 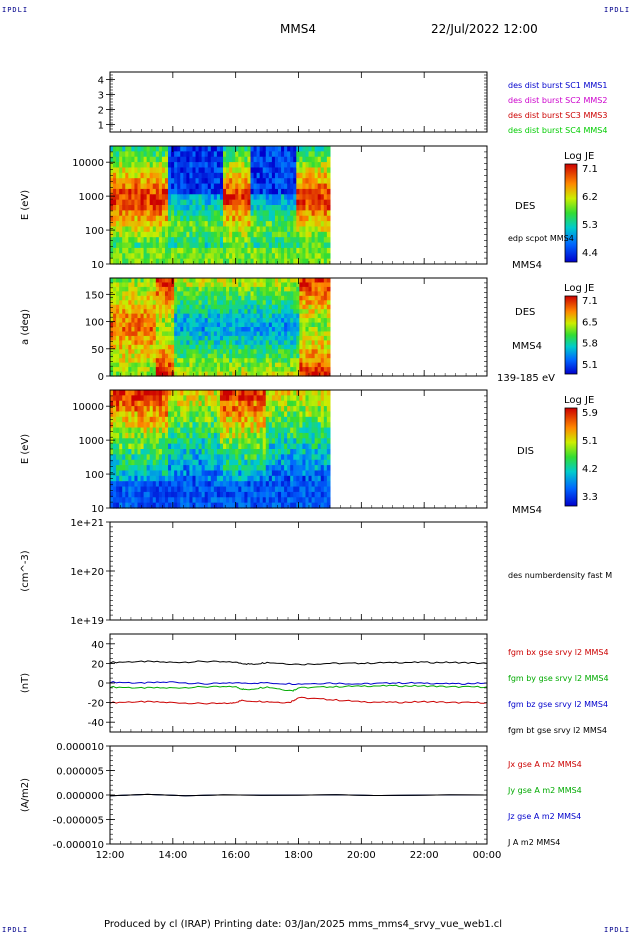 I want to click on corner-tag-bottom-right: IPDLI, so click(x=617, y=930).